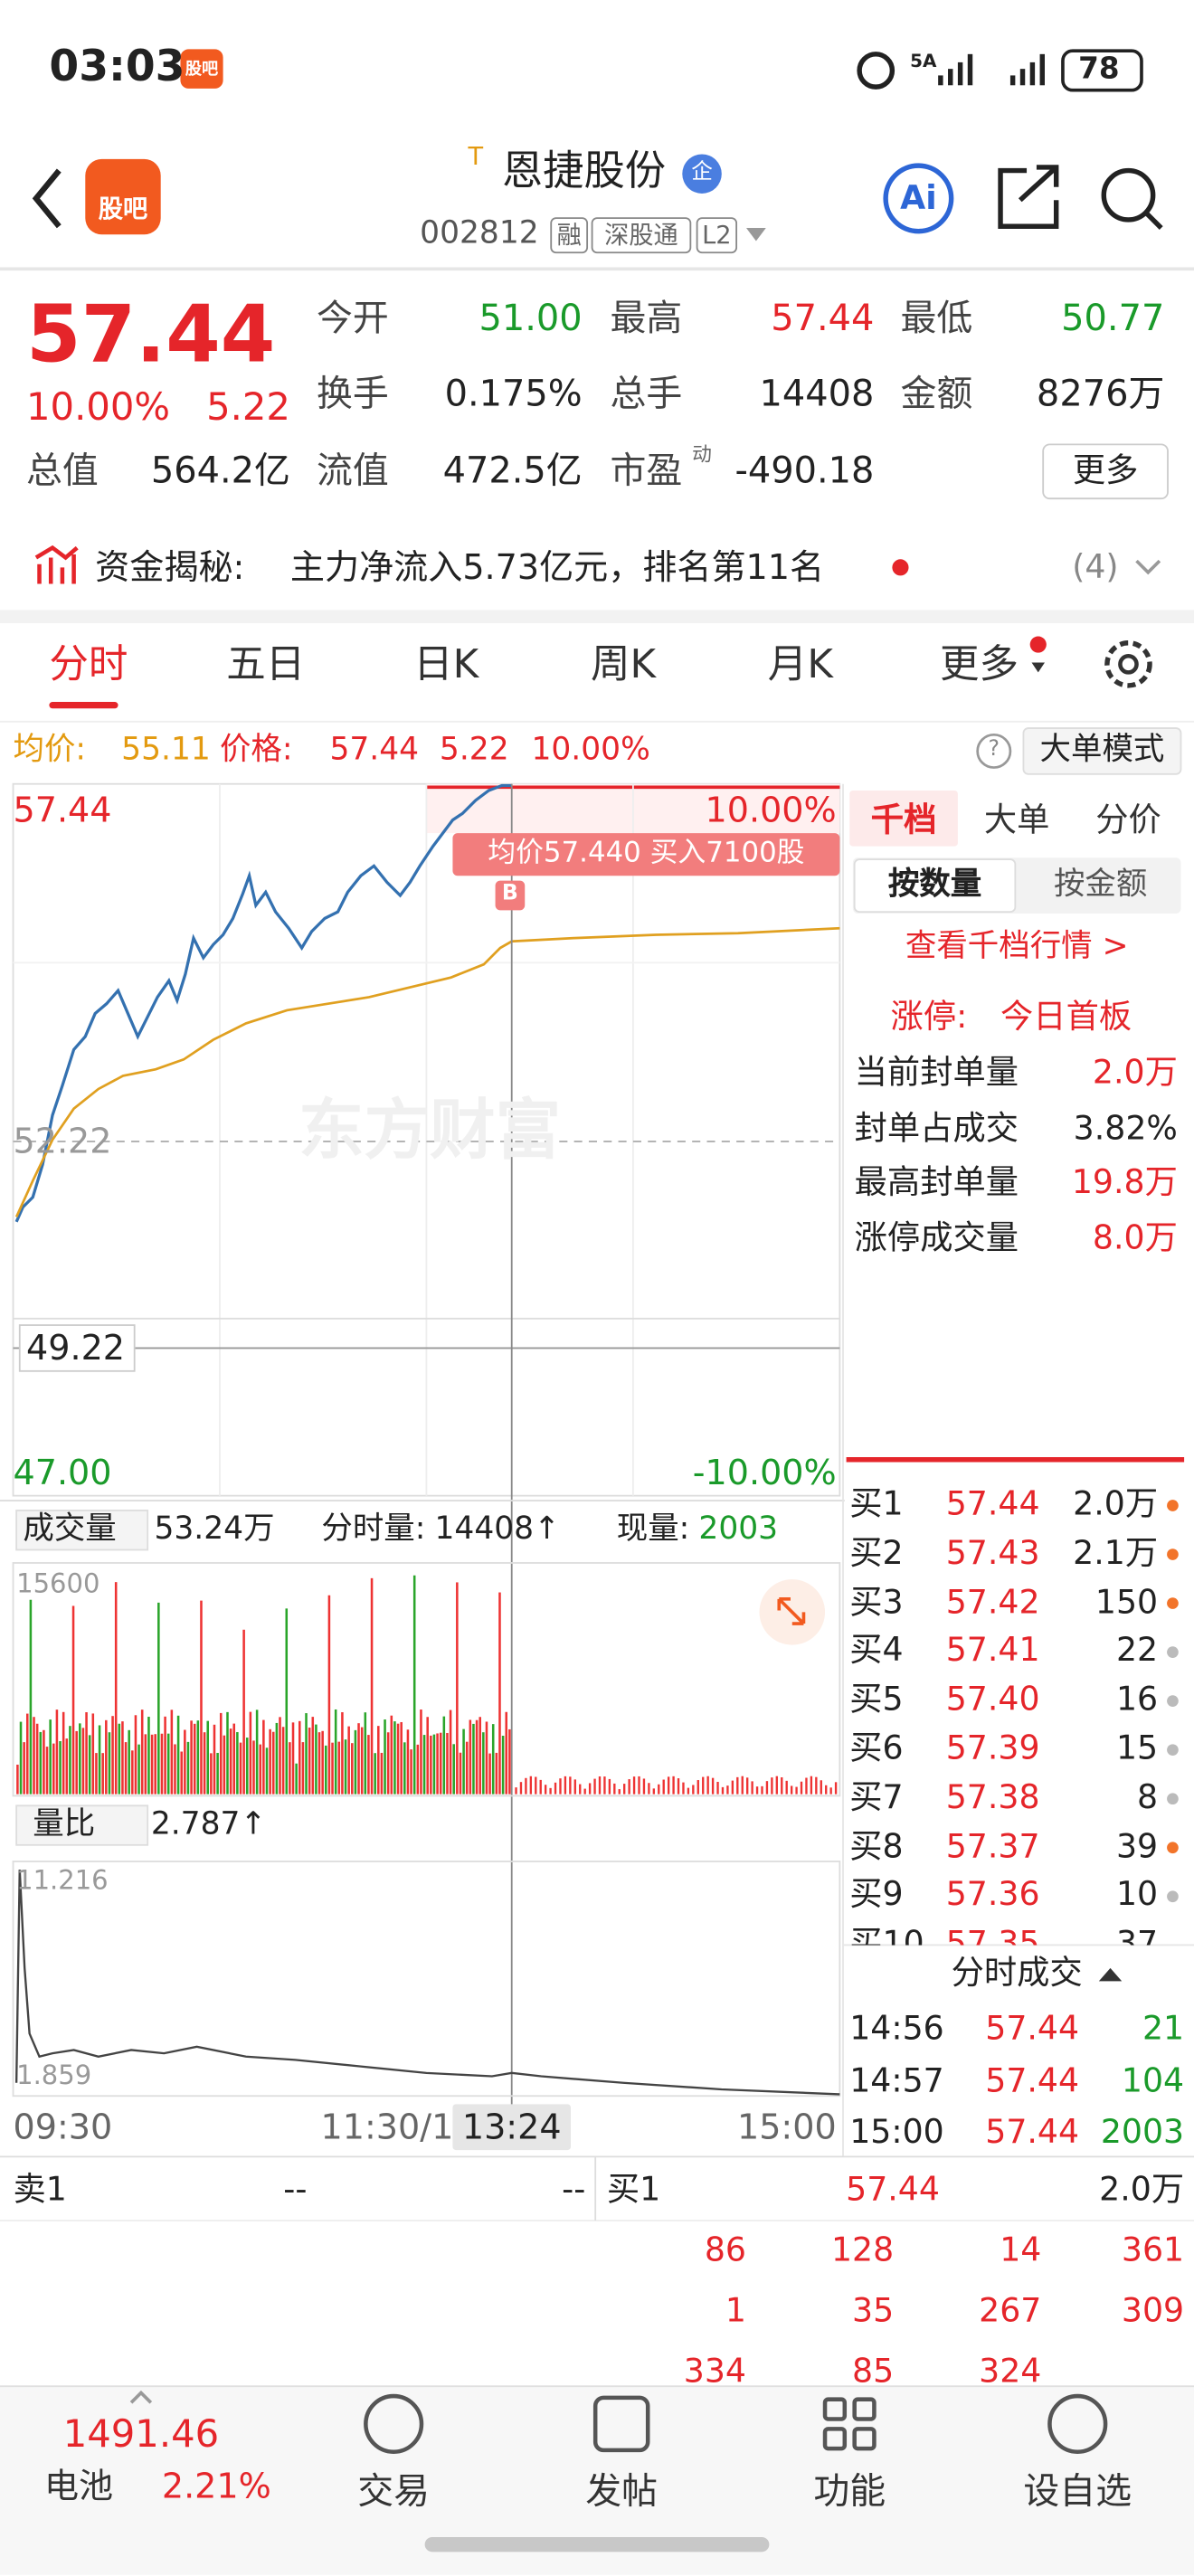 The image size is (1194, 2576). What do you see at coordinates (123, 209) in the screenshot?
I see `app-name: 股吧` at bounding box center [123, 209].